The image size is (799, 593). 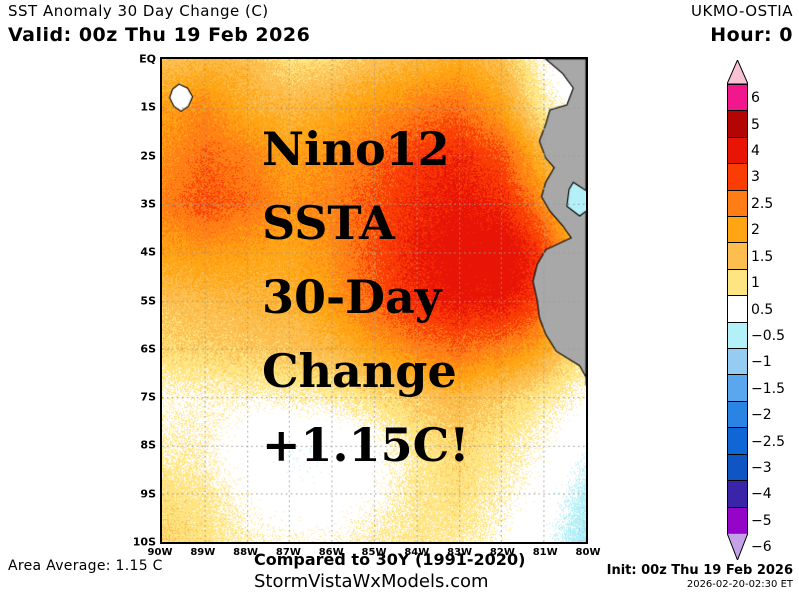 I want to click on colorbar-tick--5: −5, so click(x=761, y=520).